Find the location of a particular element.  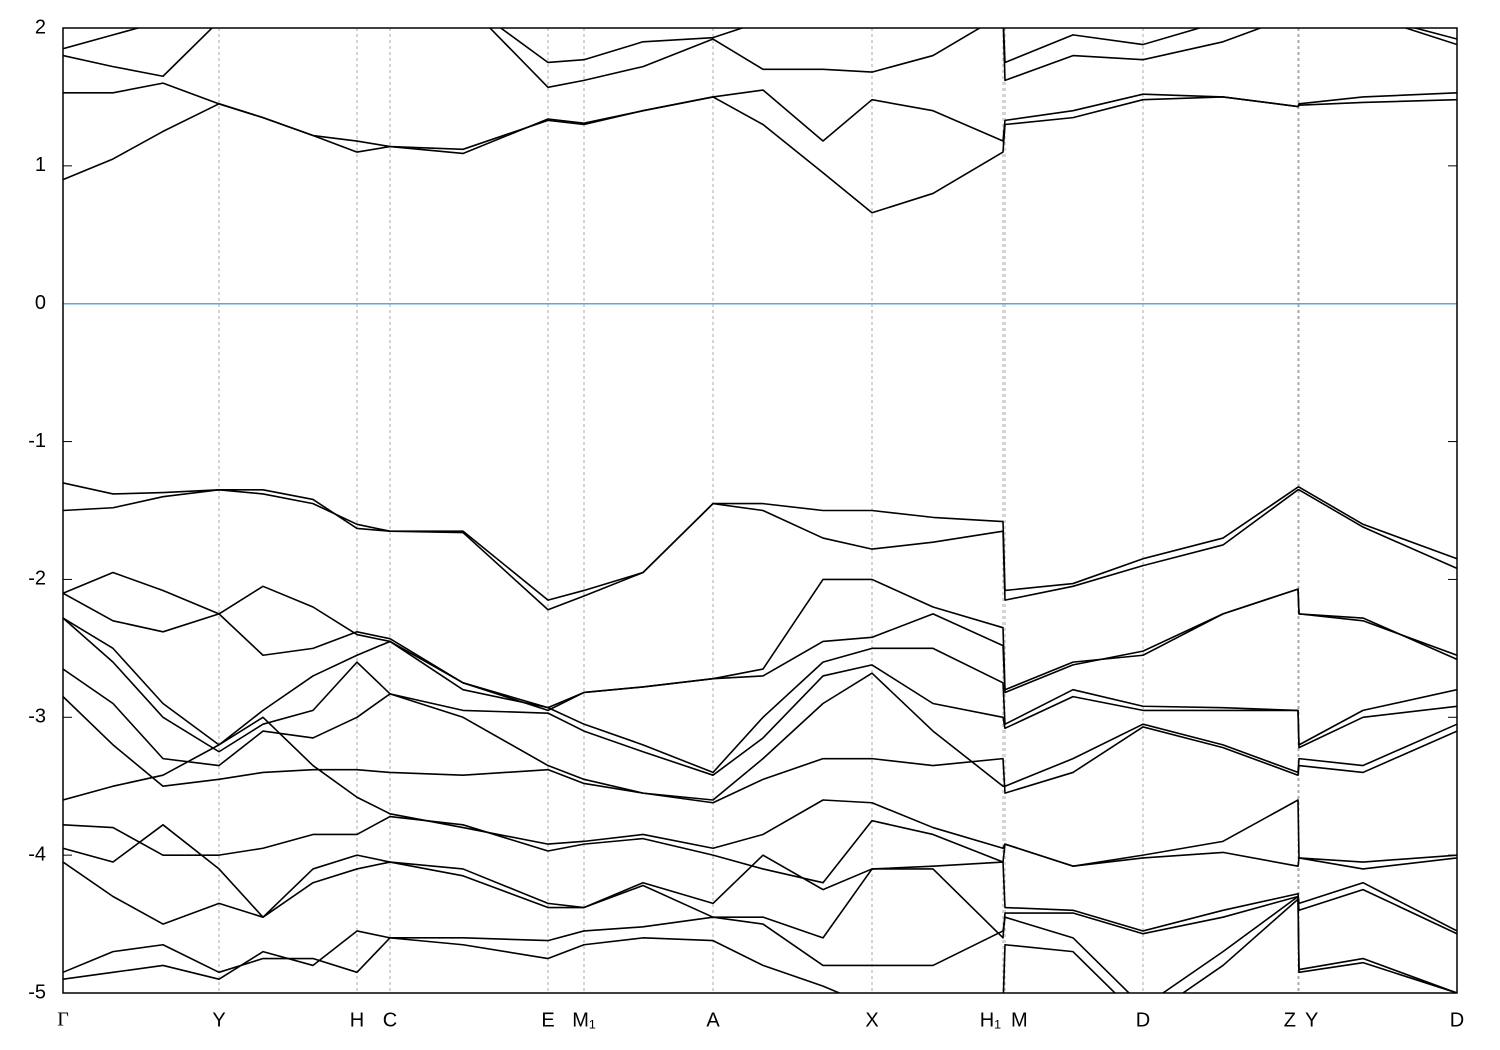

x-tick-label: H is located at coordinates (357, 1020).